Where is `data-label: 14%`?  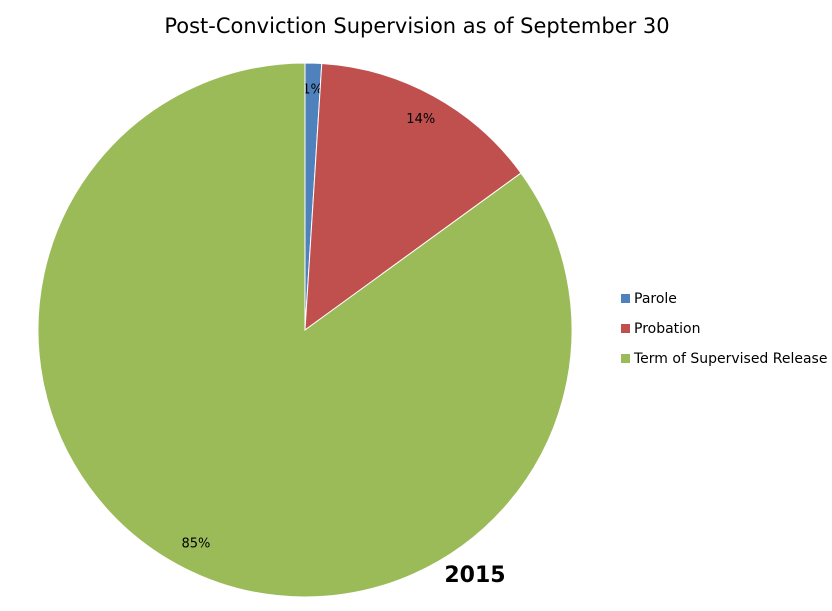 data-label: 14% is located at coordinates (420, 119).